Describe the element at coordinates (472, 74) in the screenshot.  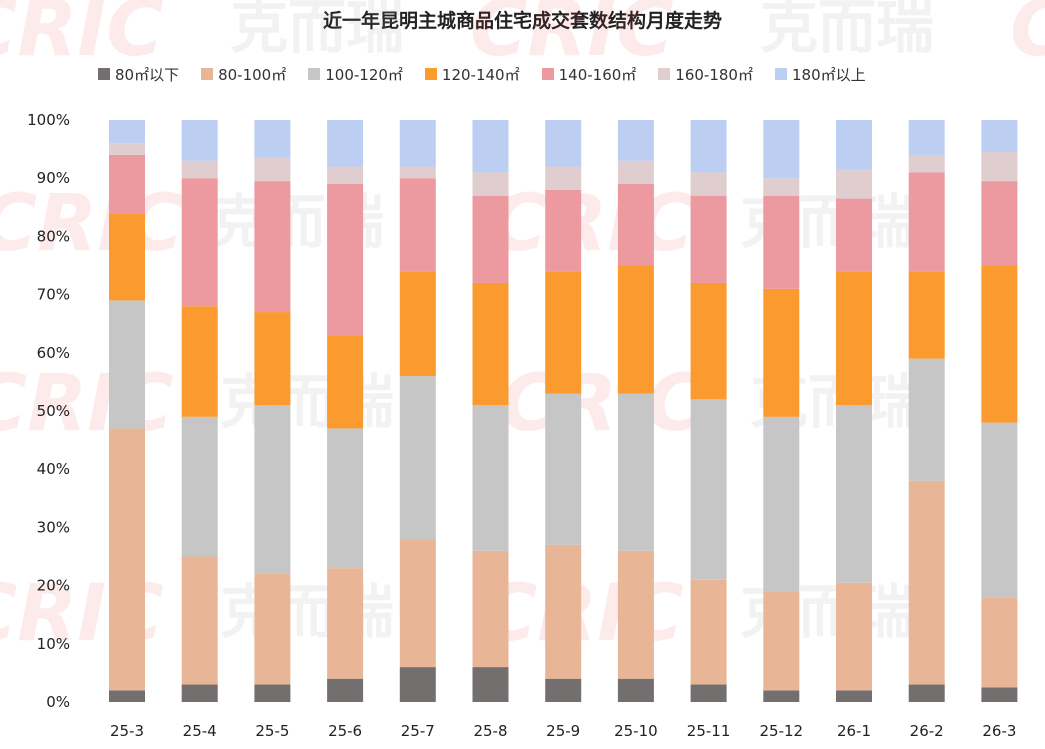
I see `legend-item: 120-140㎡` at that location.